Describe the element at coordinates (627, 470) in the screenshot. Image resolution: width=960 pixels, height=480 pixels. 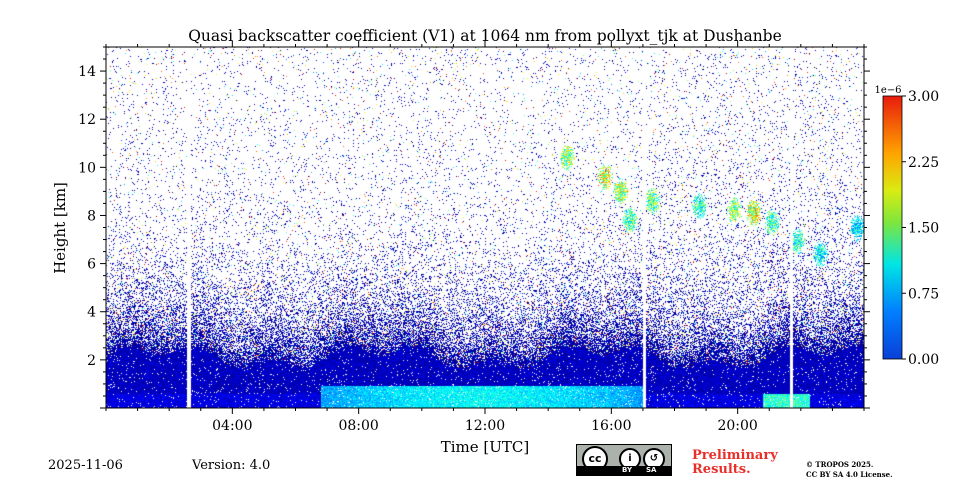
I see `cc-by-label: BY` at that location.